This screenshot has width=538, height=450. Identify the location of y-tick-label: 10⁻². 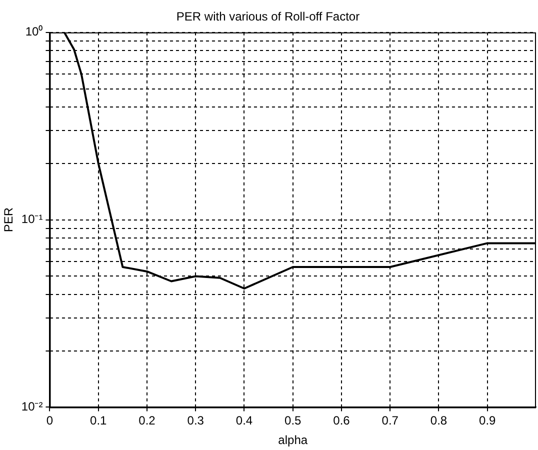
(32, 407).